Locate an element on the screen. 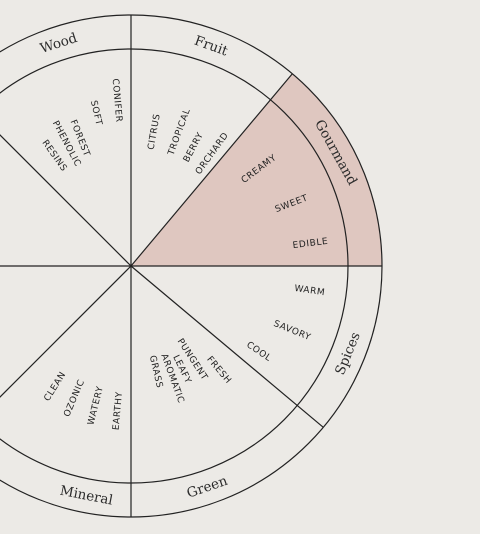  note-label-watery: WATERY is located at coordinates (96, 405).